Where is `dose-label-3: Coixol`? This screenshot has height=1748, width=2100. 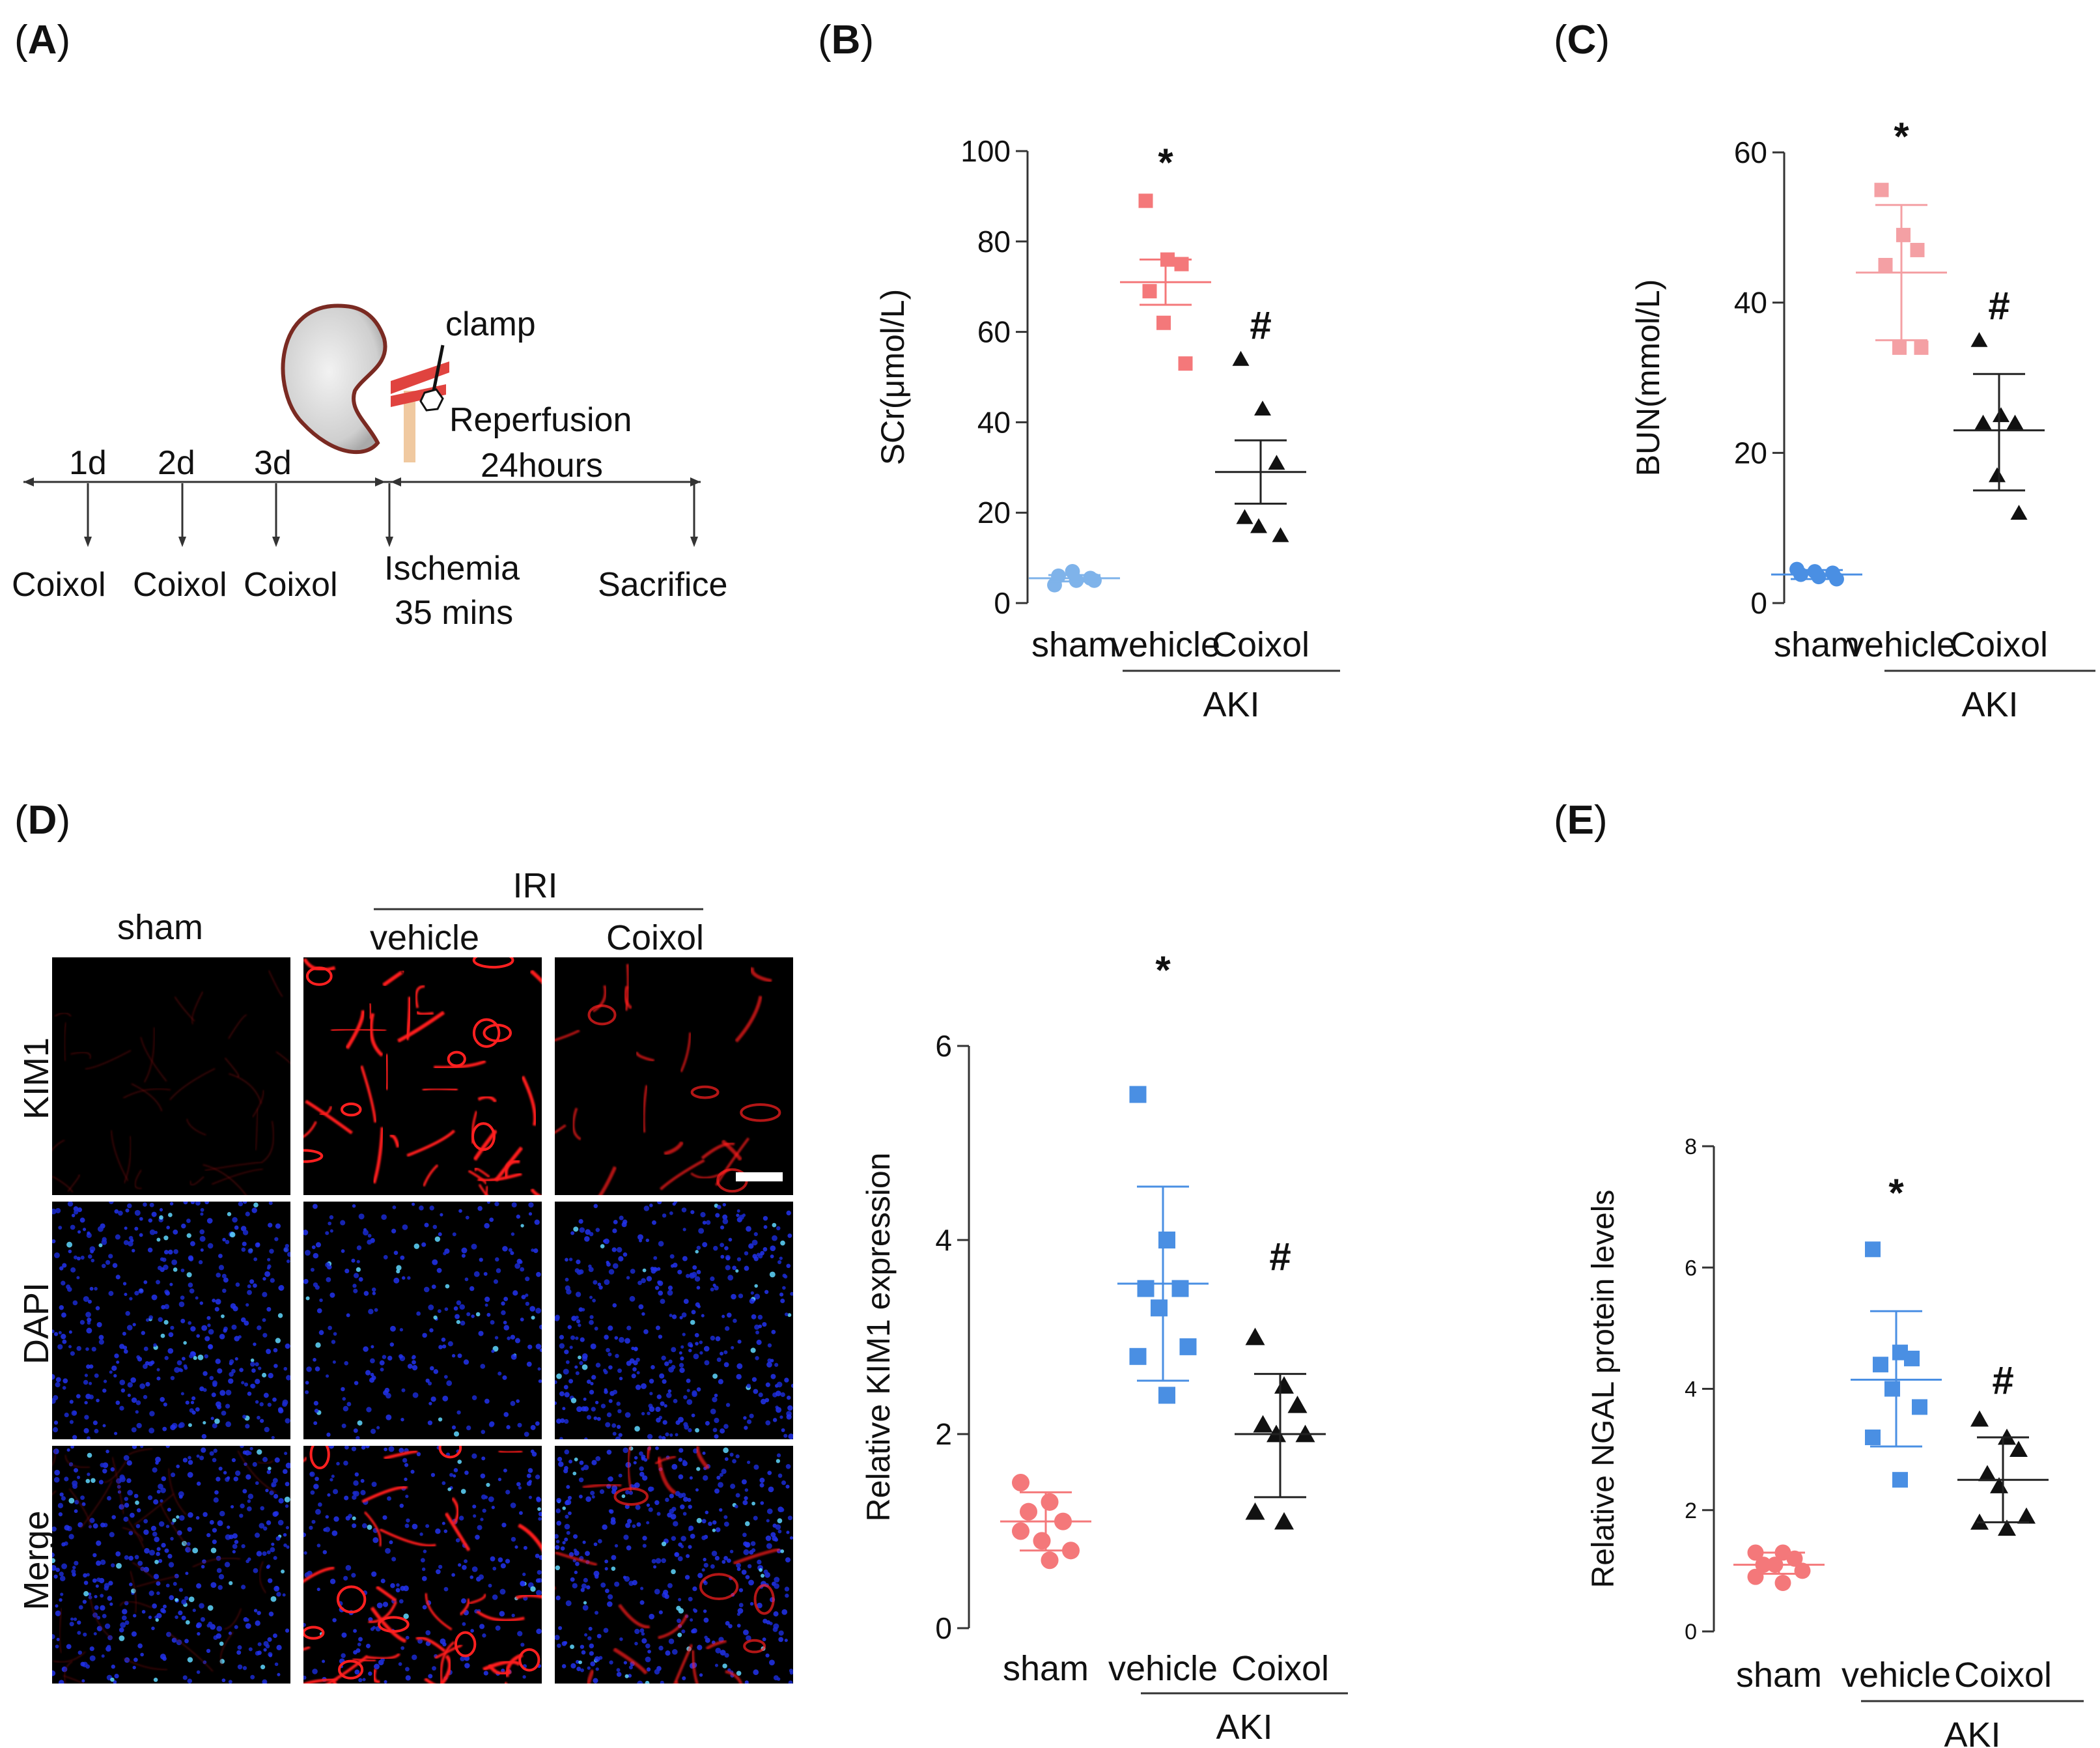 dose-label-3: Coixol is located at coordinates (291, 585).